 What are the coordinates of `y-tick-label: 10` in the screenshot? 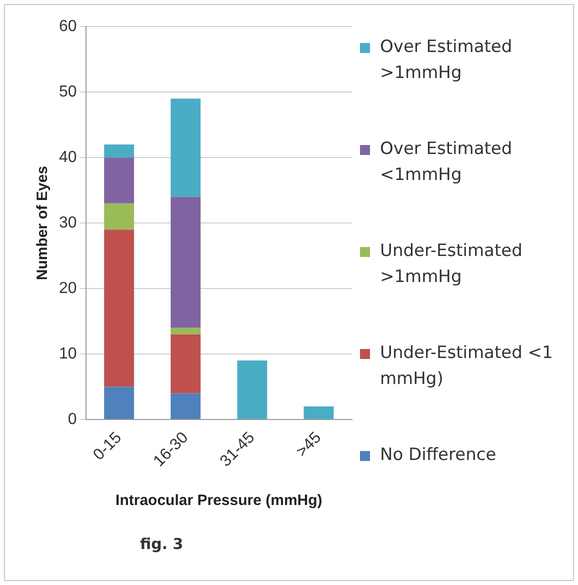 It's located at (68, 353).